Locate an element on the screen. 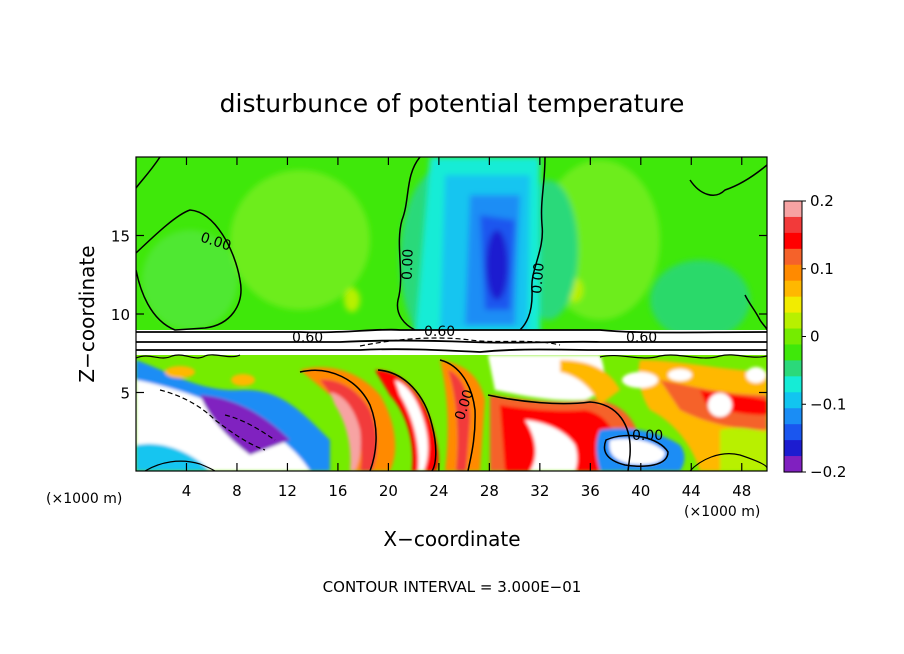 This screenshot has width=904, height=654. colorbar-tick-label: −0.2 is located at coordinates (828, 472).